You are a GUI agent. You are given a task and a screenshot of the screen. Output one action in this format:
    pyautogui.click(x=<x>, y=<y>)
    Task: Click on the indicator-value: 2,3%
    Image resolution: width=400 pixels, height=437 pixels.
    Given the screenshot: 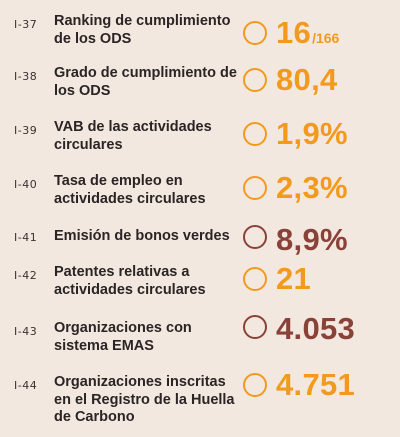 What is the action you would take?
    pyautogui.click(x=312, y=187)
    